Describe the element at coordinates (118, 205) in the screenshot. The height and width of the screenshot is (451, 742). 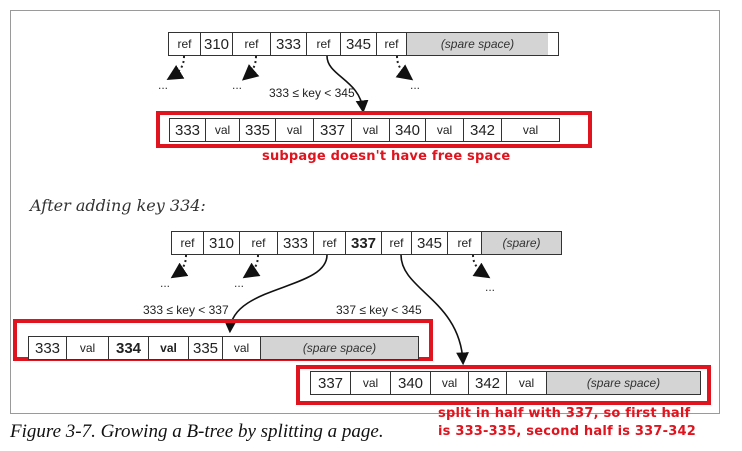
I see `after-heading: After adding key 334:` at that location.